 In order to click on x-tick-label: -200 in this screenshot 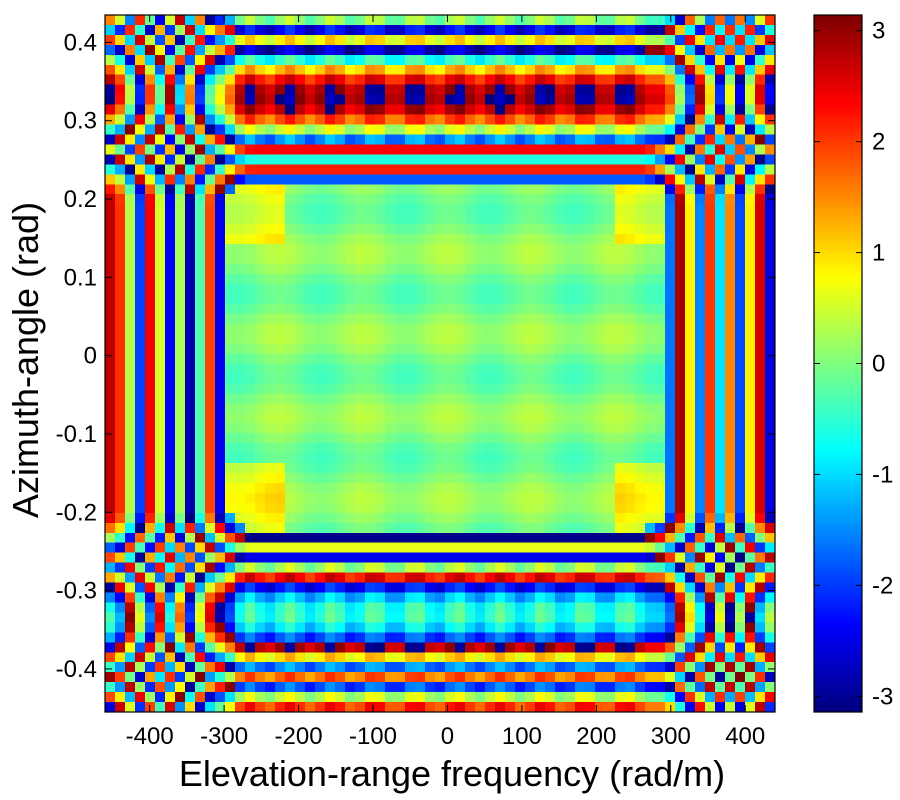, I will do `click(299, 736)`.